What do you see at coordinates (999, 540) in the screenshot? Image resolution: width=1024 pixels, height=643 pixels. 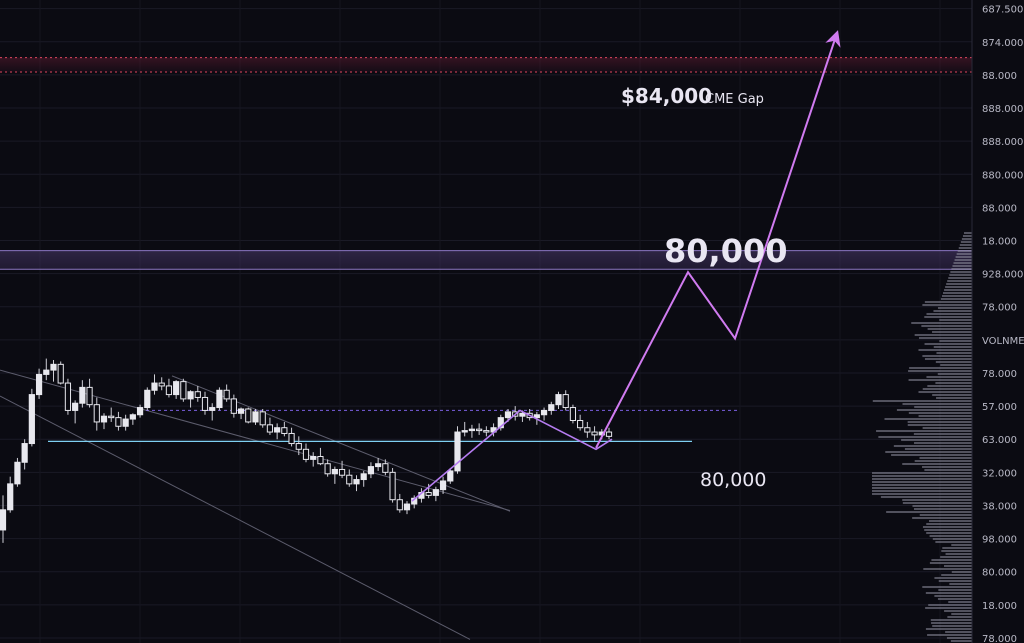 I see `axis-tick-label: 98.000` at bounding box center [999, 540].